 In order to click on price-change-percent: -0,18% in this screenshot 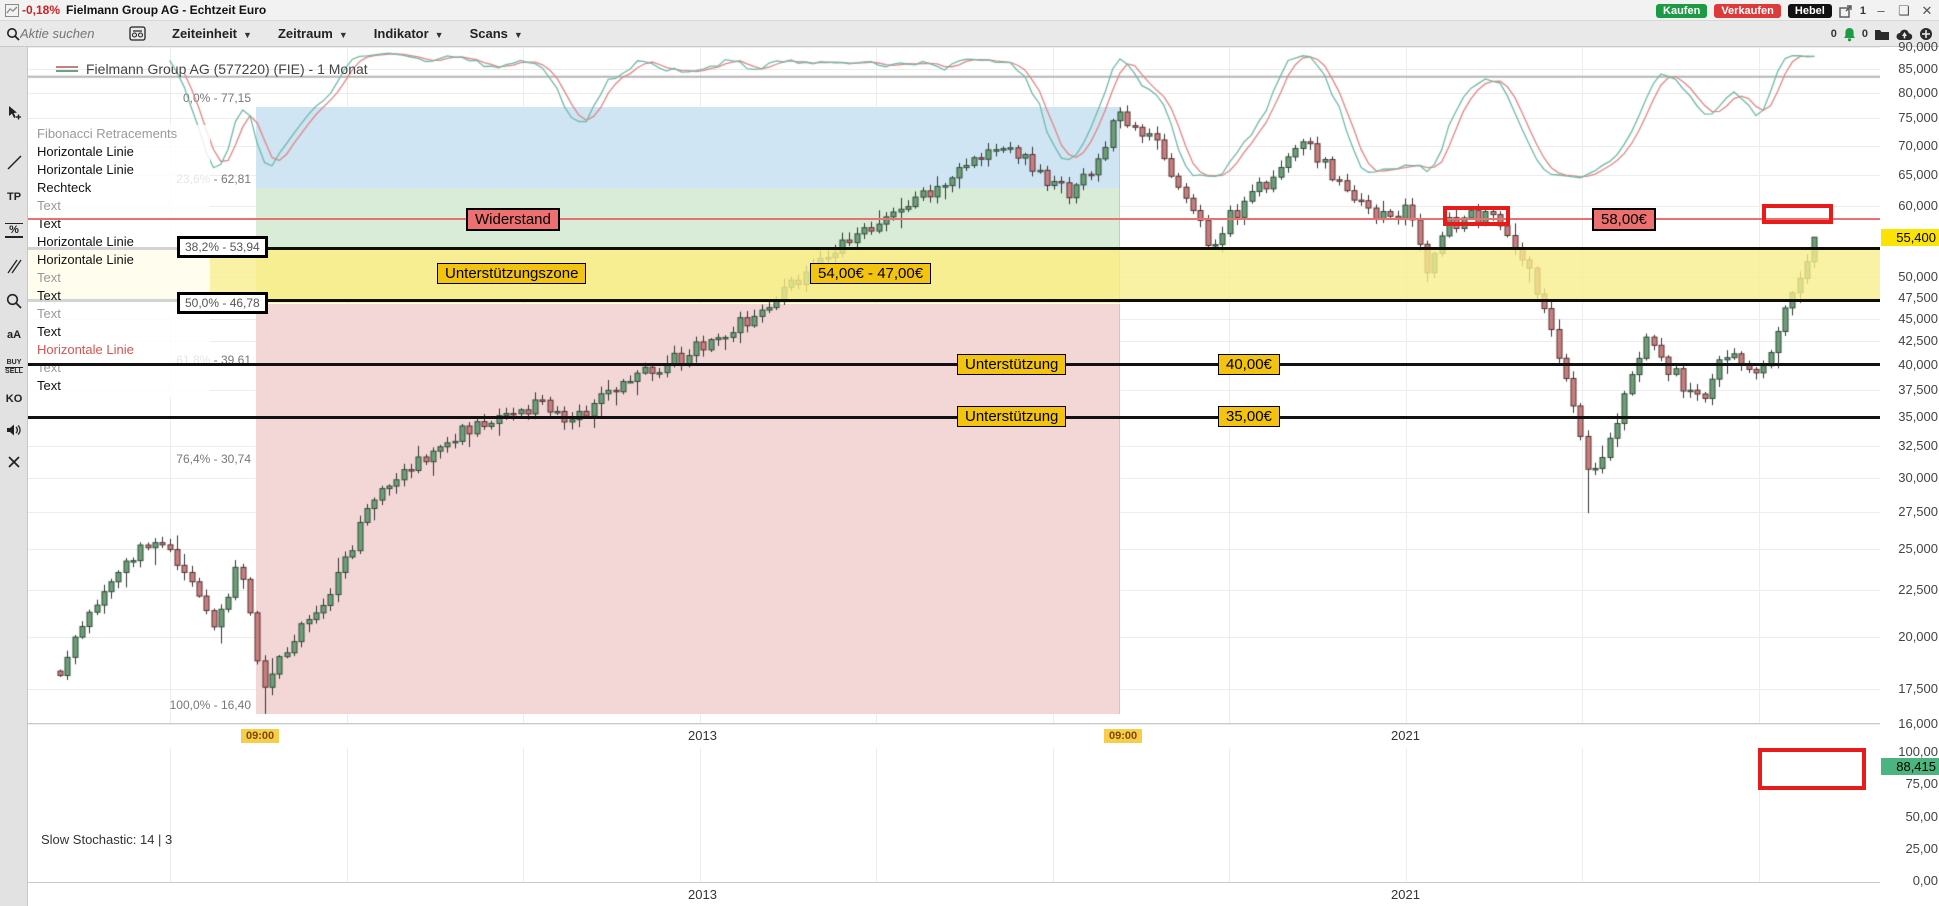, I will do `click(41, 10)`.